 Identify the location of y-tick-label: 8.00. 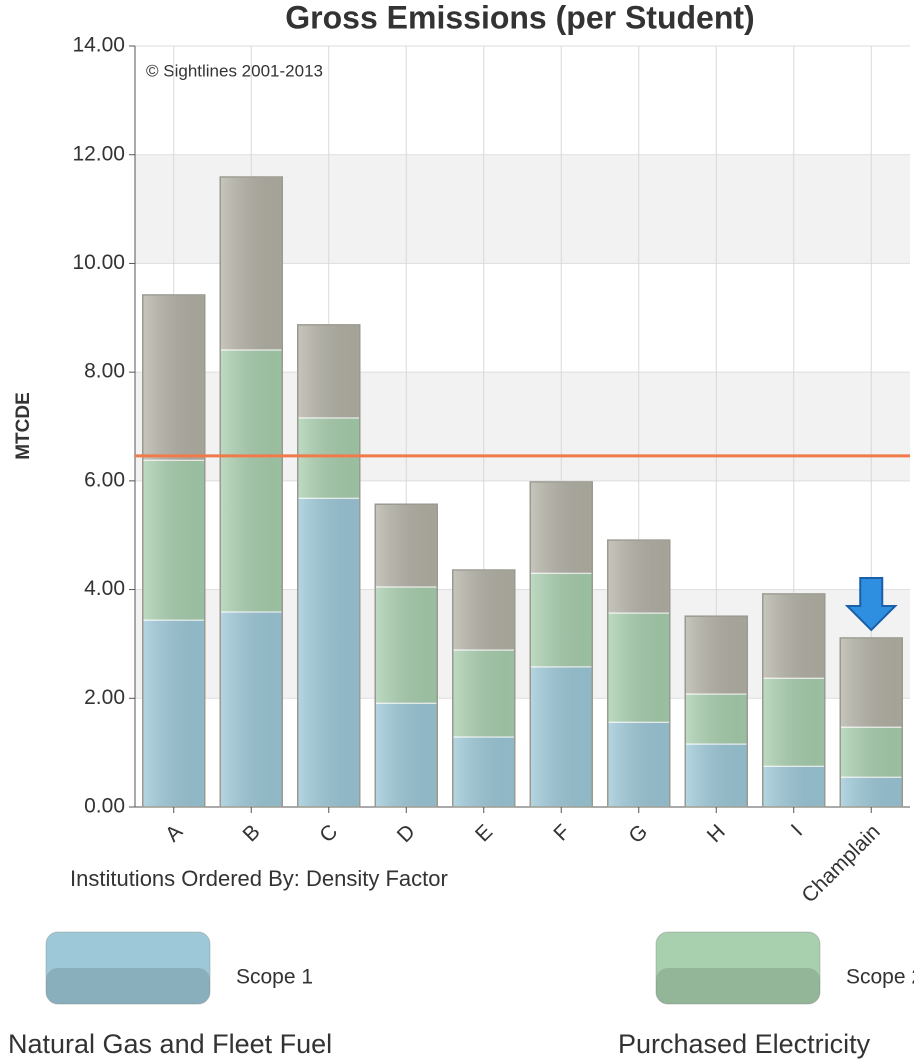
(104, 371).